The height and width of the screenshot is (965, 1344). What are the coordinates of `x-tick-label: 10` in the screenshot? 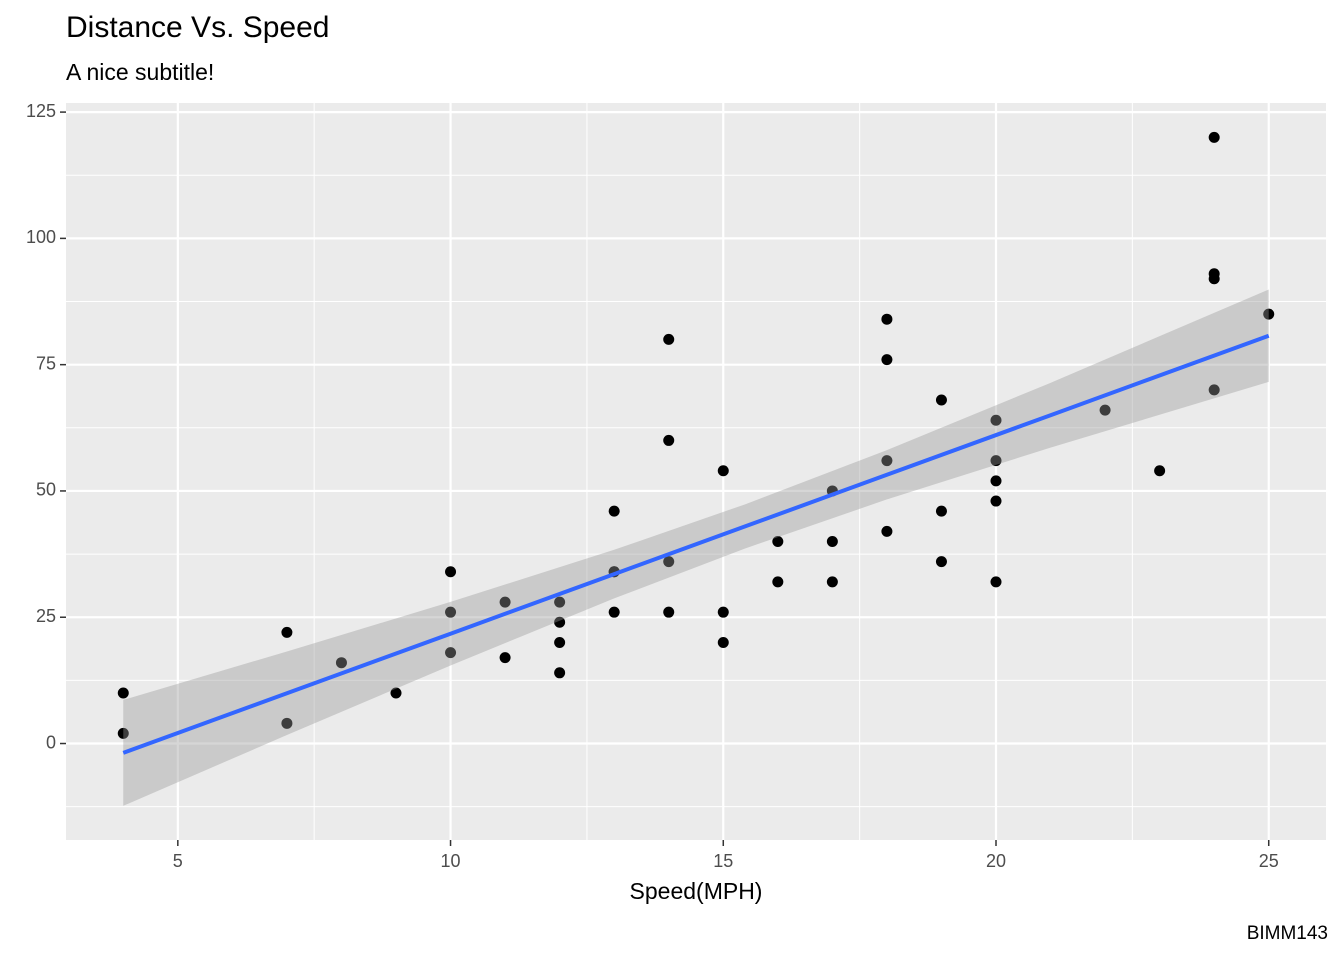 It's located at (451, 861).